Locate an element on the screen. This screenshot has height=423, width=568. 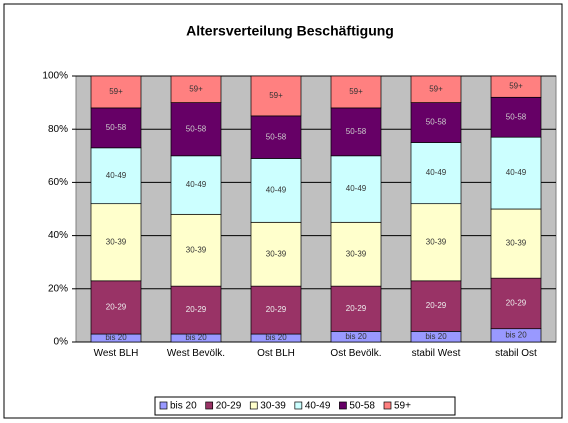
legend-label: 40-49 is located at coordinates (318, 406).